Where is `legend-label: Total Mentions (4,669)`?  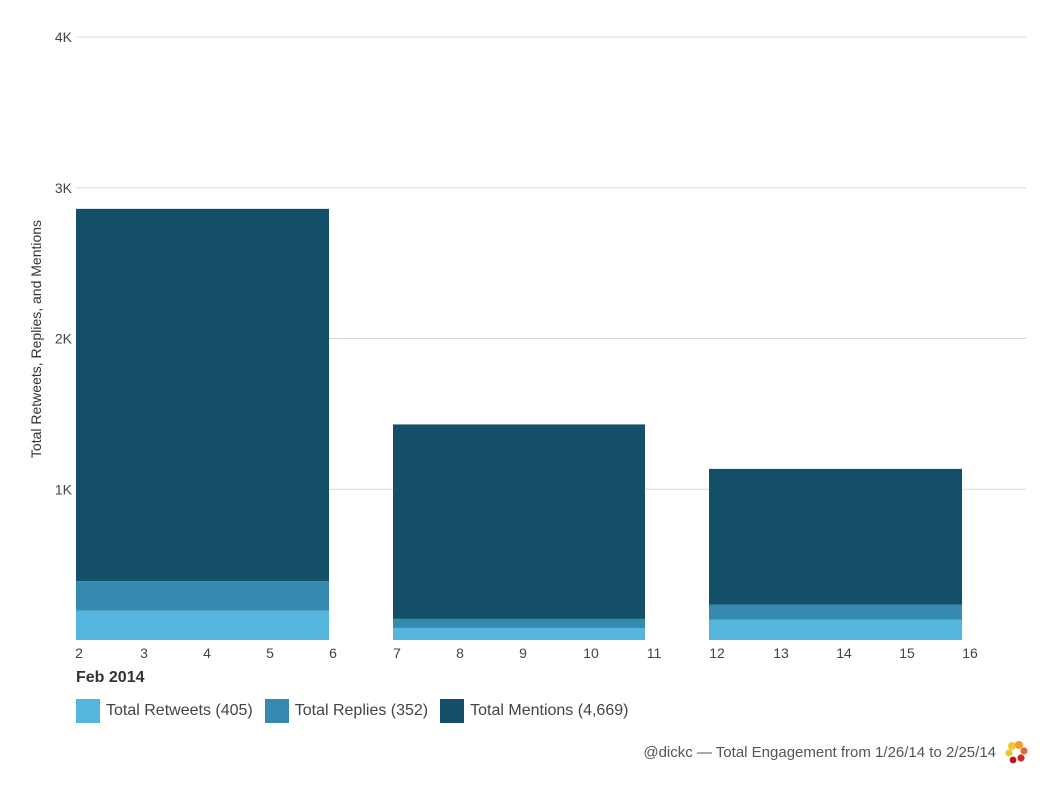
legend-label: Total Mentions (4,669) is located at coordinates (549, 710).